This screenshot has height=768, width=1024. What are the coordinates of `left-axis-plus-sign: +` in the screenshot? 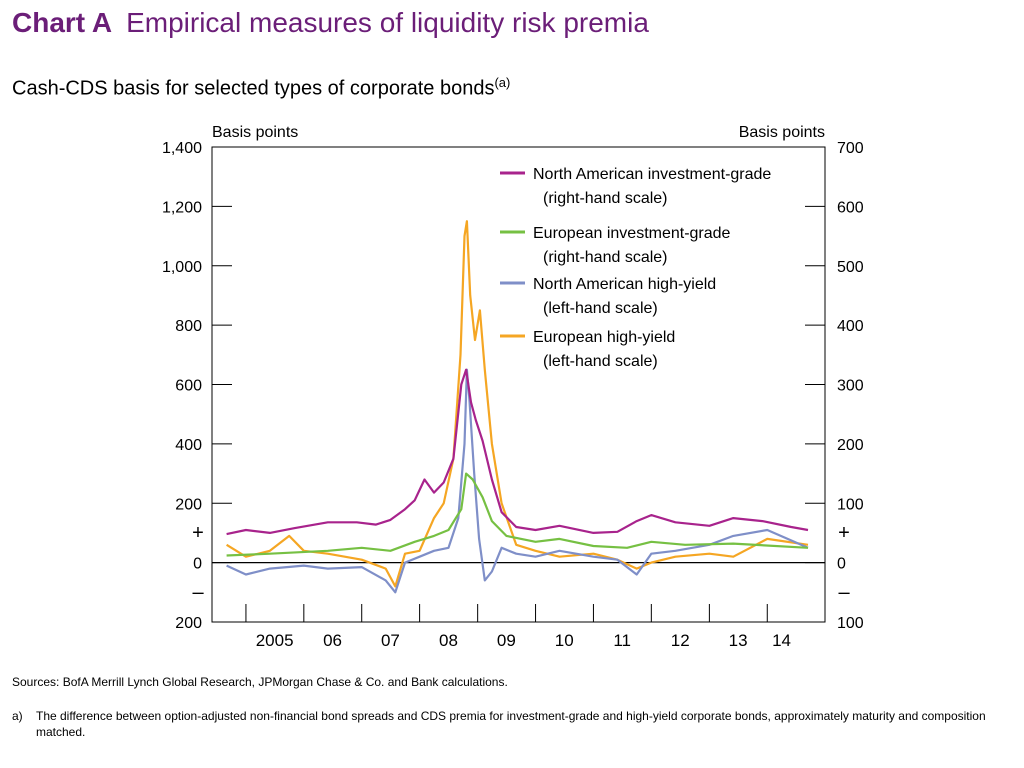 It's located at (198, 533).